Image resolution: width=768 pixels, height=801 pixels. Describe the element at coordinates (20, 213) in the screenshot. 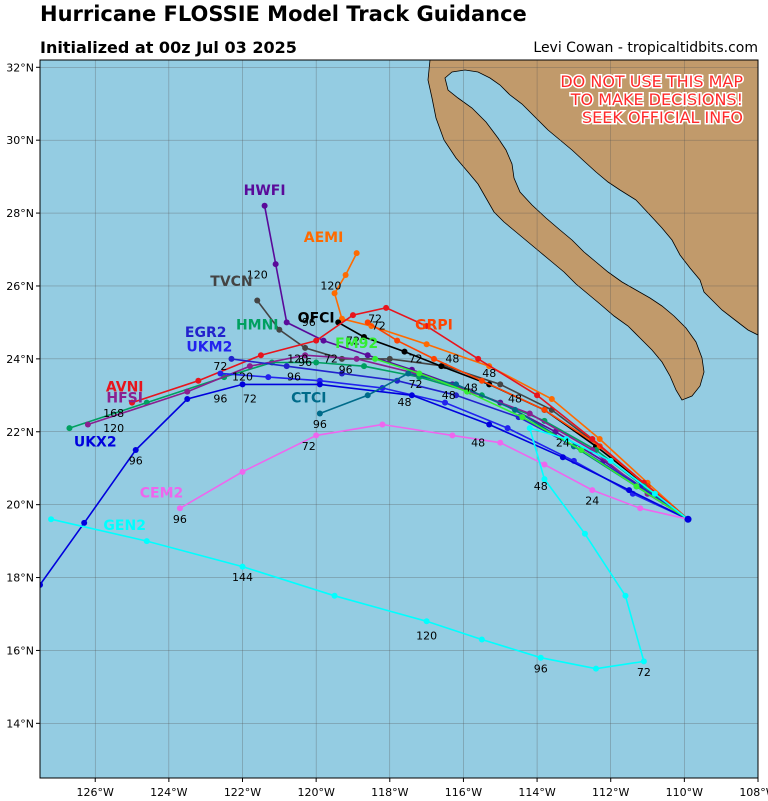

I see `lat-tick-label: 28°N` at that location.